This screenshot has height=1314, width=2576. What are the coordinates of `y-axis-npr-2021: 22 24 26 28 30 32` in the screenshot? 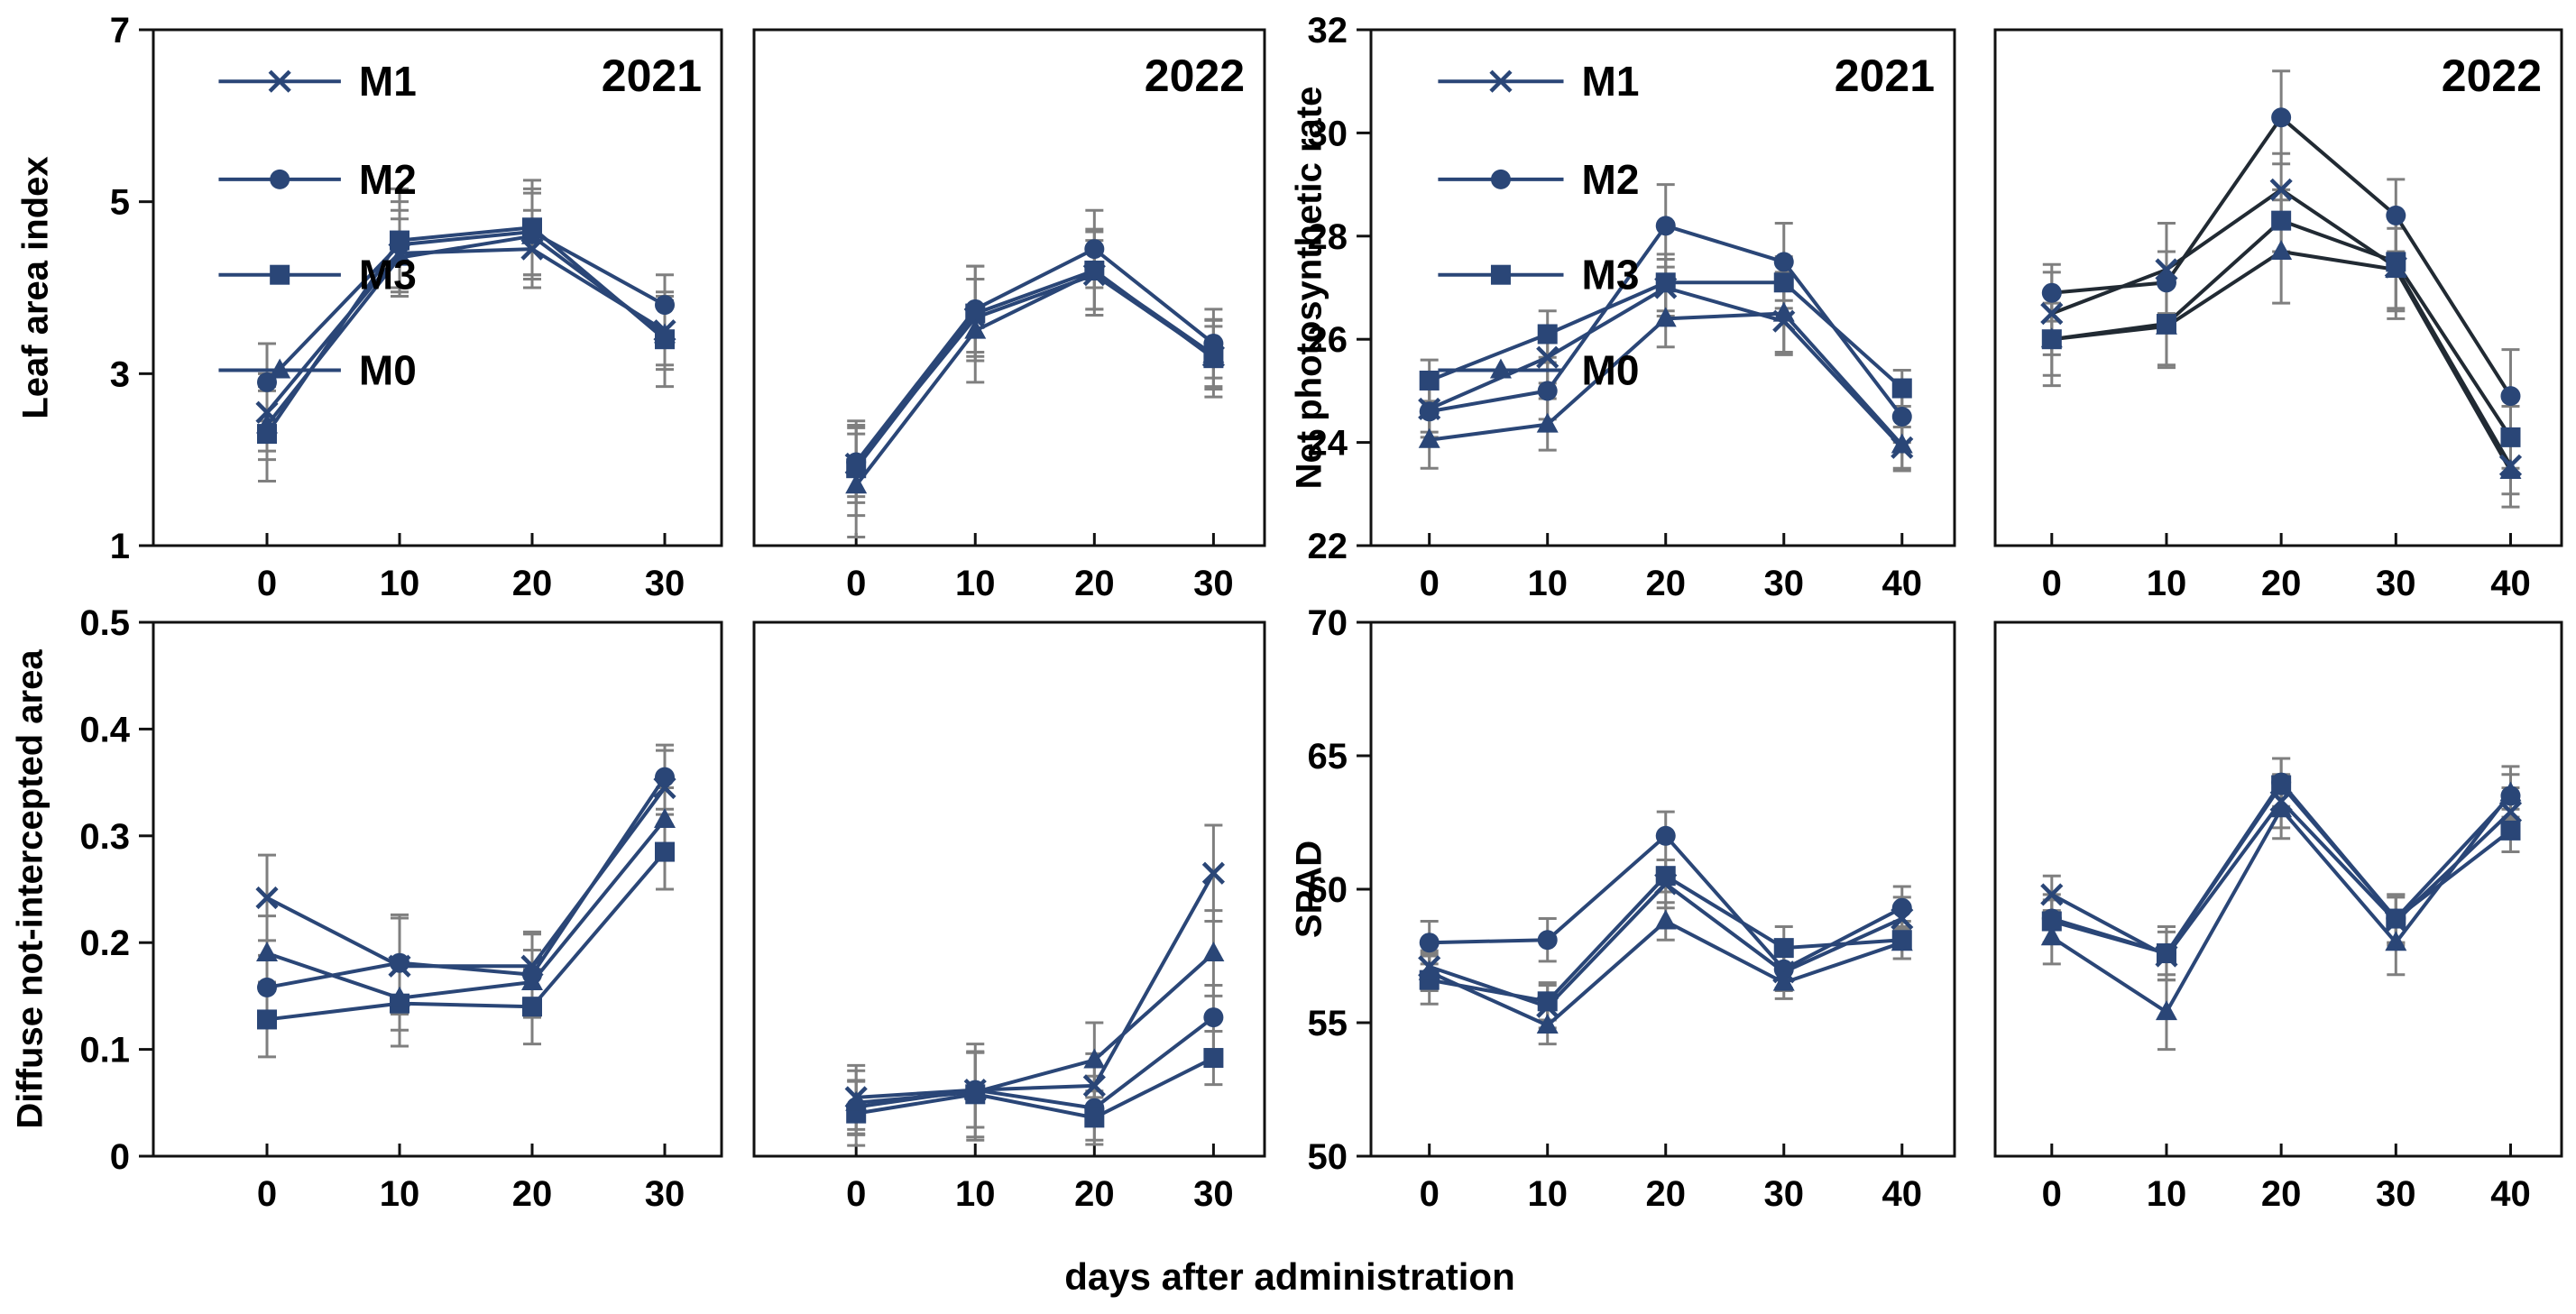 It's located at (1339, 288).